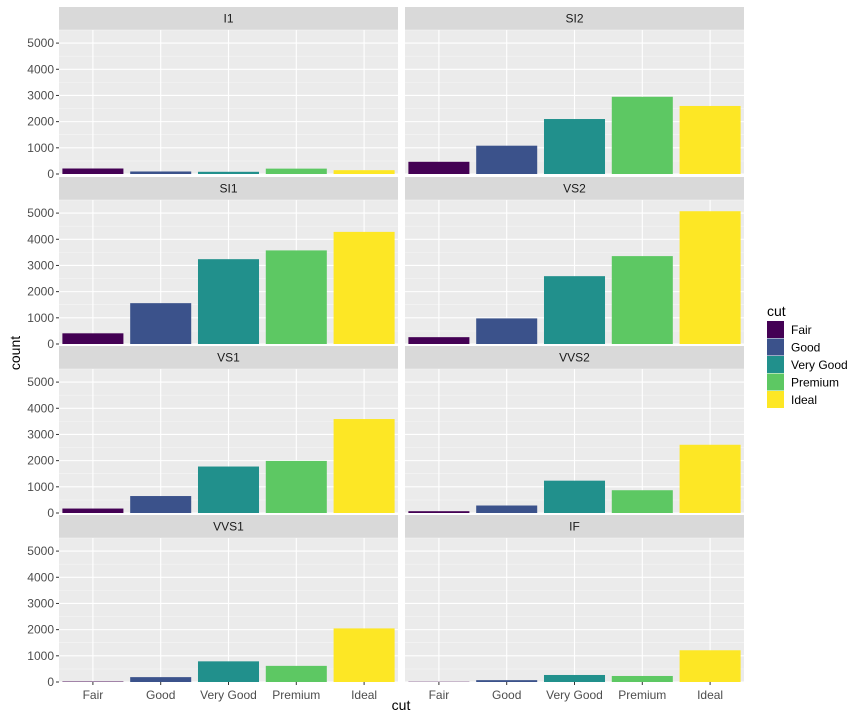  Describe the element at coordinates (710, 666) in the screenshot. I see `bar-if-ideal` at that location.